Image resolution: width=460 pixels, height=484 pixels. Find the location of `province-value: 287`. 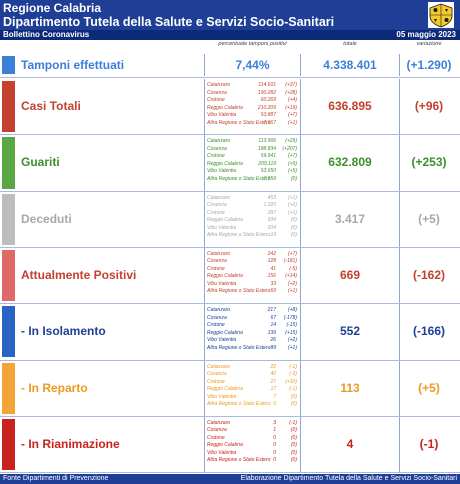

province-value: 287 is located at coordinates (271, 212).